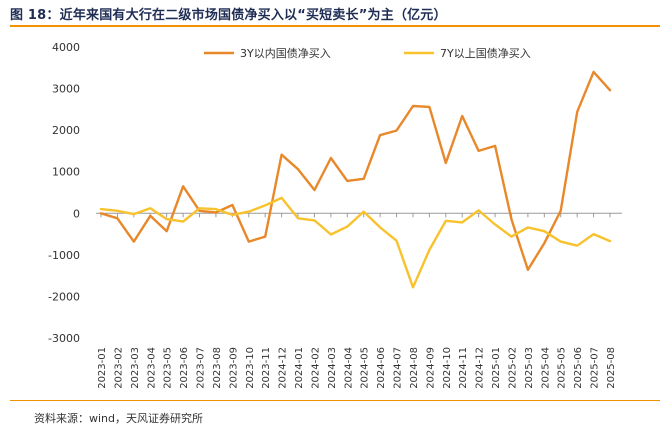  I want to click on legend: 3Y以内国债净买入 7Y以上国债净买入, so click(367, 53).